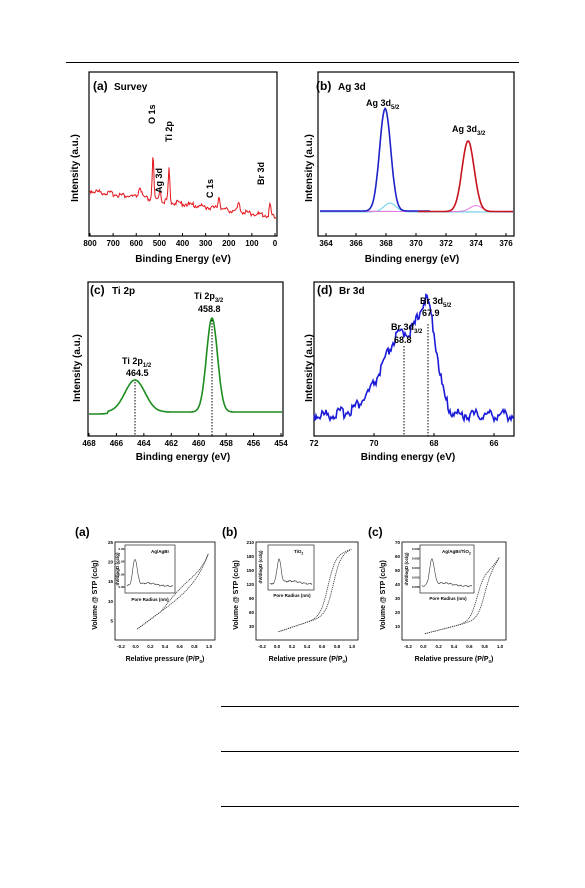 The image size is (585, 888). I want to click on panel-title: Ti 2p, so click(123, 291).